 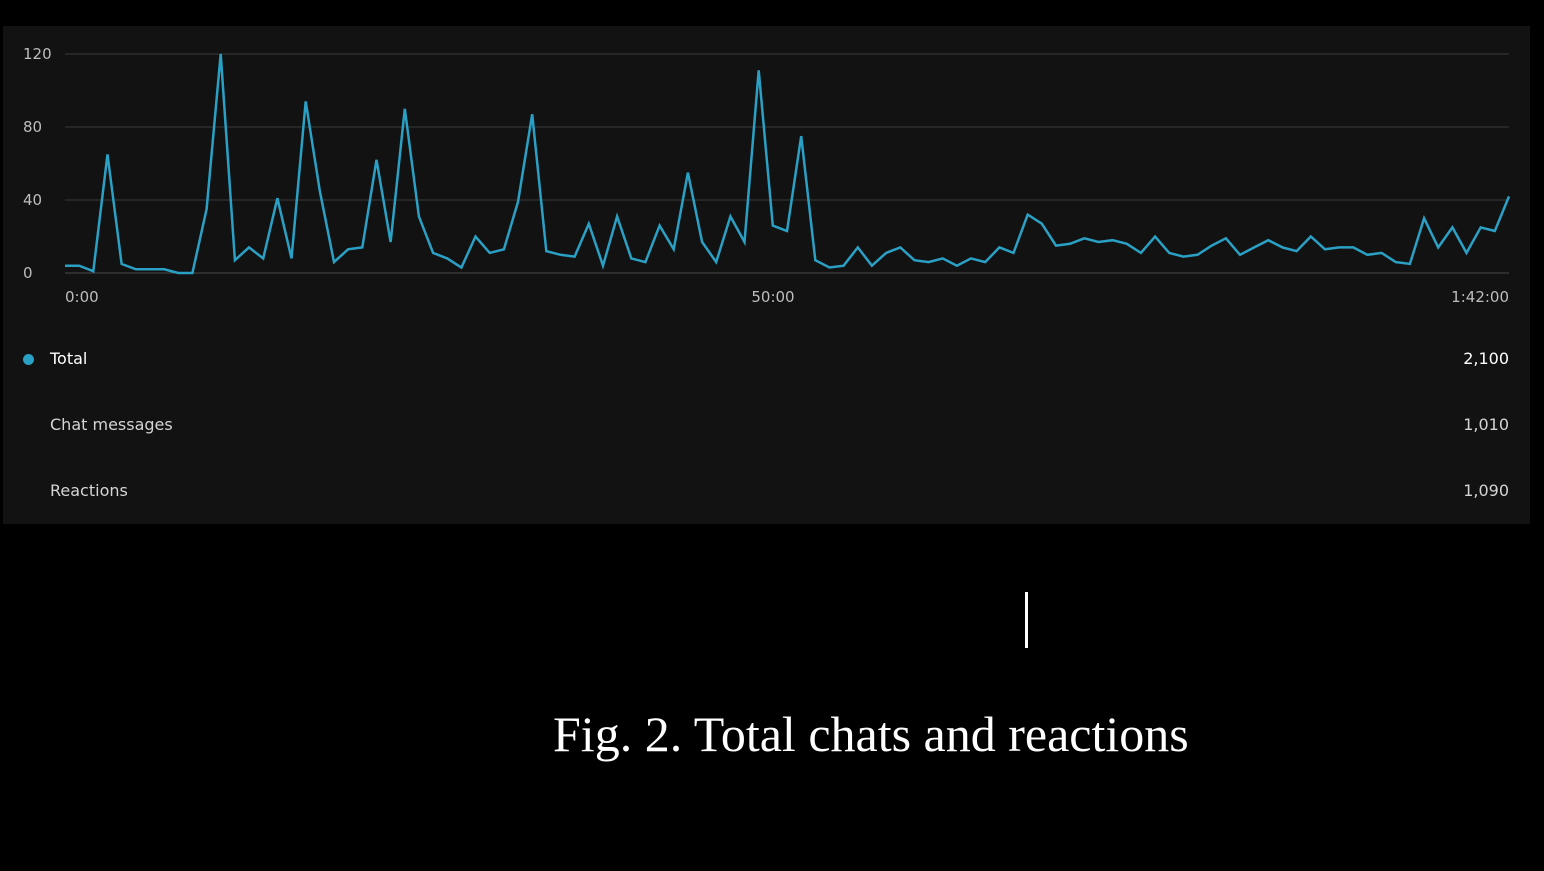 What do you see at coordinates (1026, 620) in the screenshot?
I see `text-cursor` at bounding box center [1026, 620].